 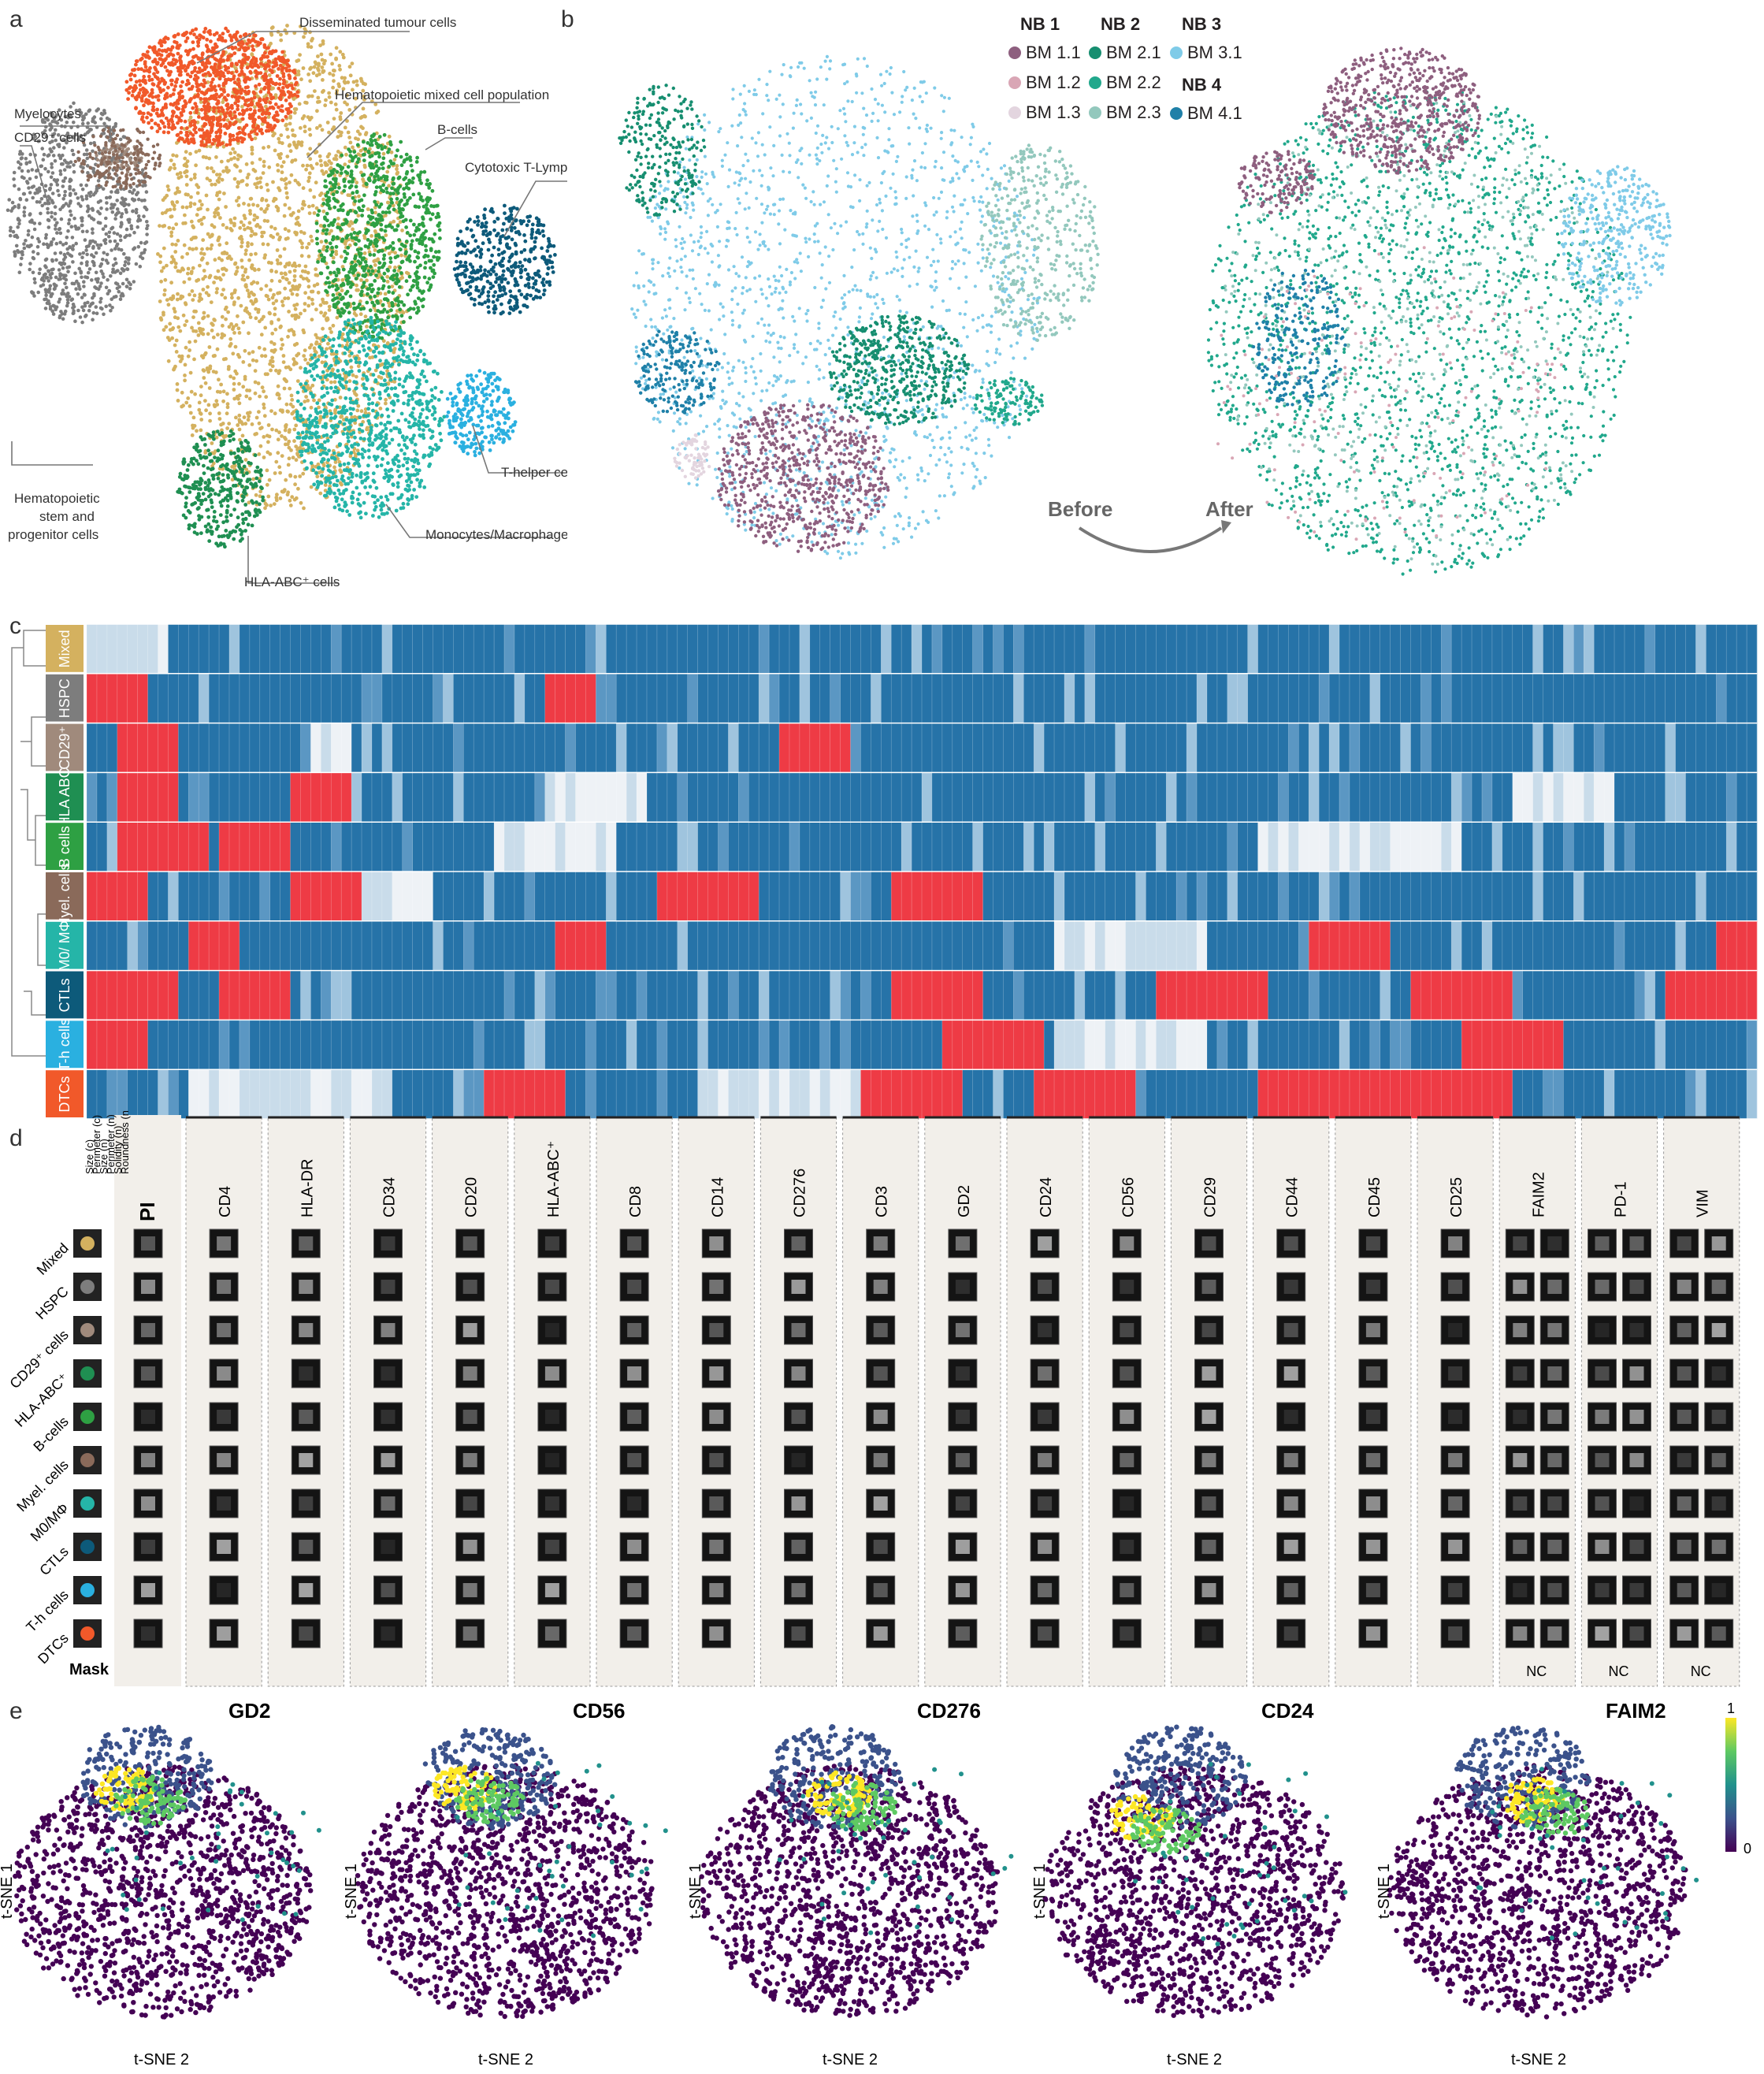 I want to click on microscopy-tile, so click(x=1719, y=1287).